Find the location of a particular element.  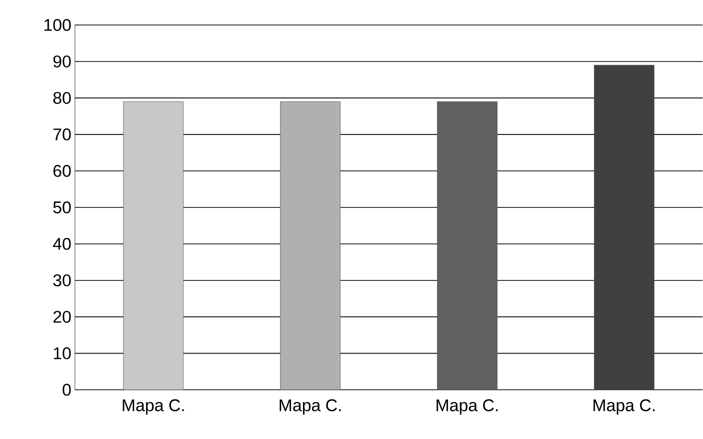

y-tick-label: 20 is located at coordinates (62, 316).